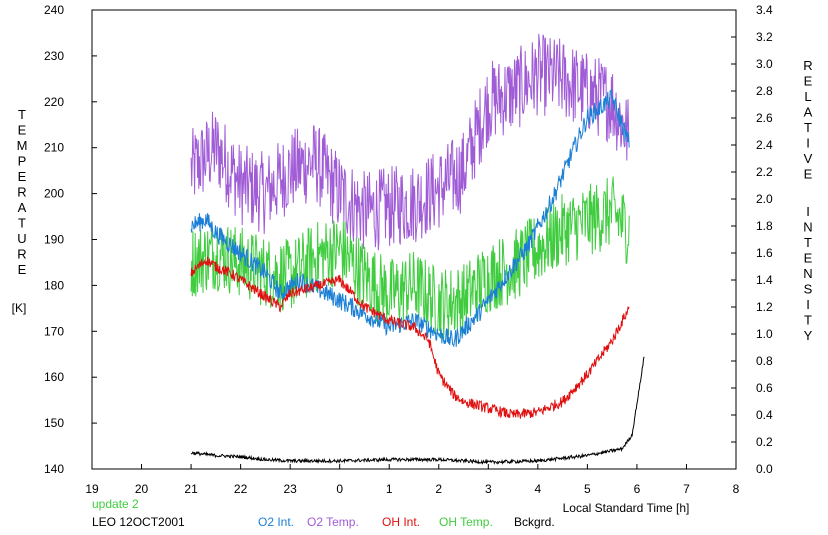 Image resolution: width=828 pixels, height=535 pixels. What do you see at coordinates (764, 199) in the screenshot?
I see `right-tick-label: 2.0` at bounding box center [764, 199].